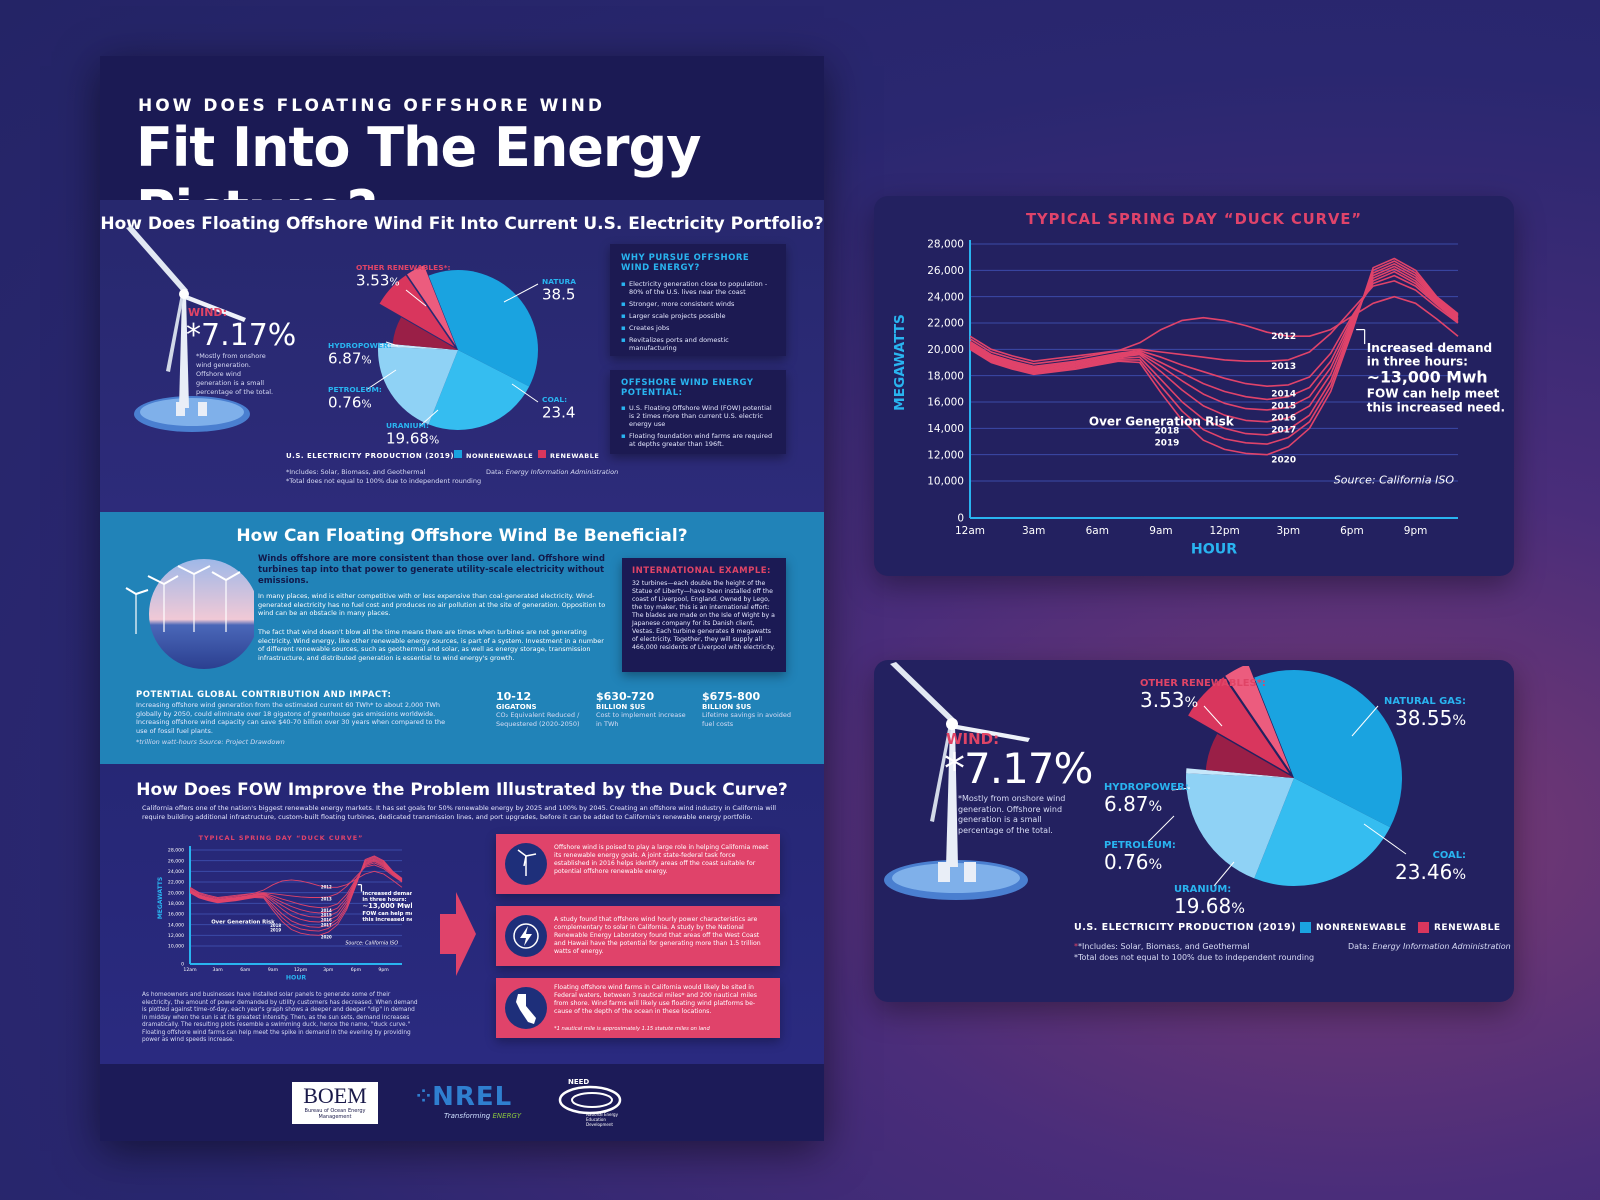 The width and height of the screenshot is (1600, 1200). Describe the element at coordinates (335, 1095) in the screenshot. I see `boem-logo-text: BOEM` at that location.